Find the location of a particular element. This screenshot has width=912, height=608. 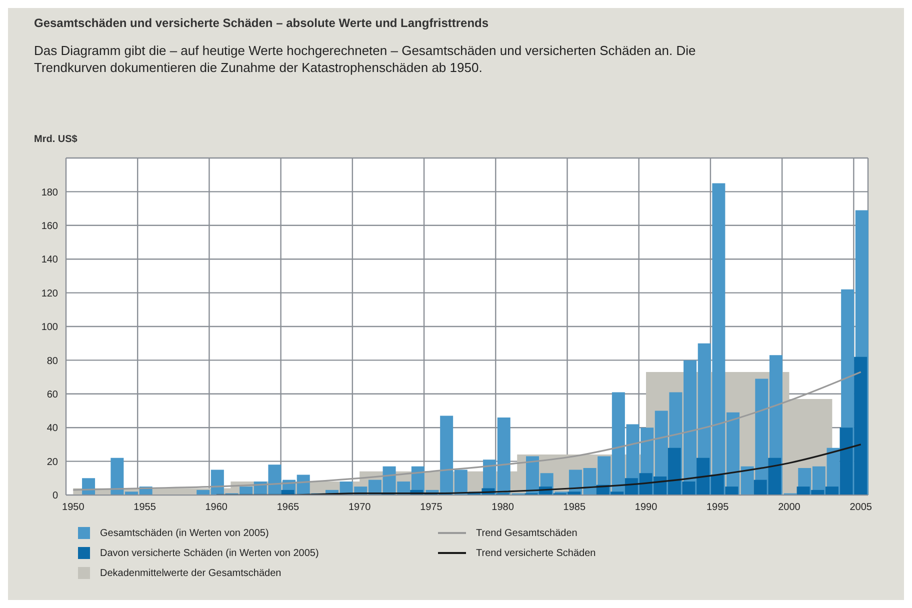

y-tick-label: 120 is located at coordinates (49, 294).